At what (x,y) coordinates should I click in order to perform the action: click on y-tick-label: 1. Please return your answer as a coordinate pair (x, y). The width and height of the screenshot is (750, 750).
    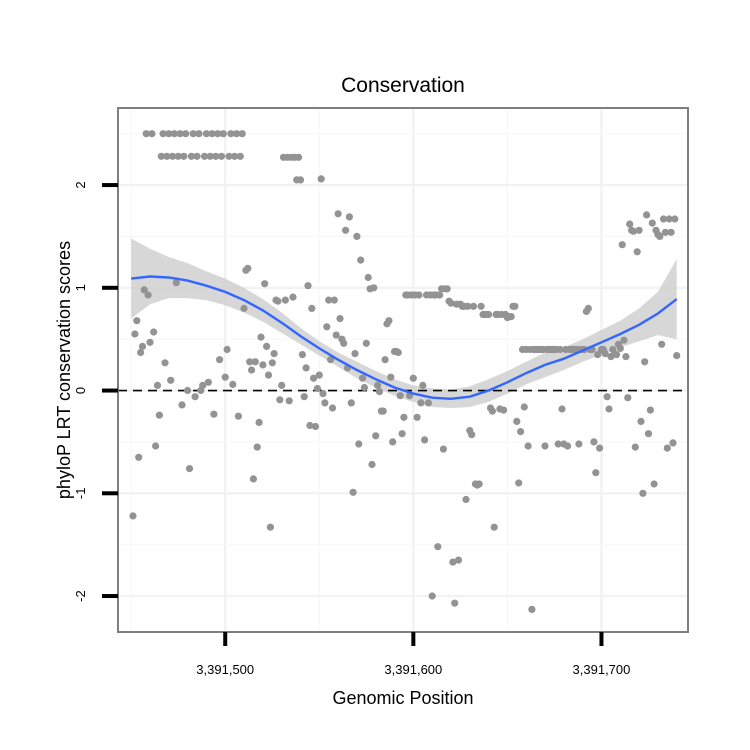
    Looking at the image, I should click on (80, 287).